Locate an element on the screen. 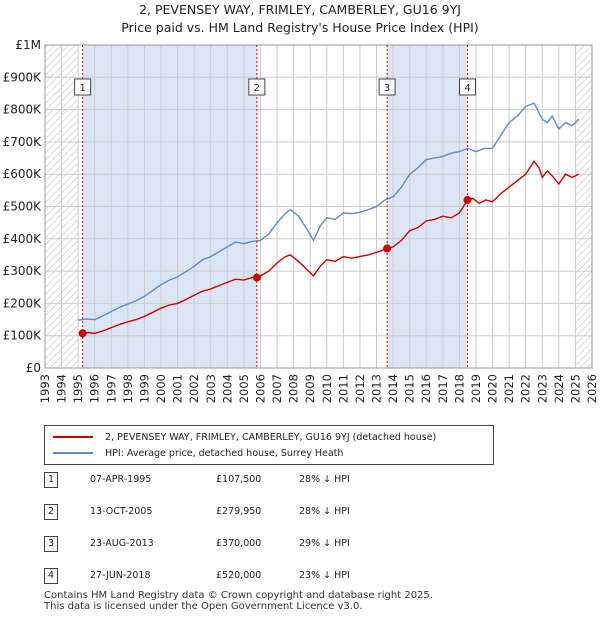 This screenshot has height=620, width=600. legend-swatch-sales is located at coordinates (73, 437).